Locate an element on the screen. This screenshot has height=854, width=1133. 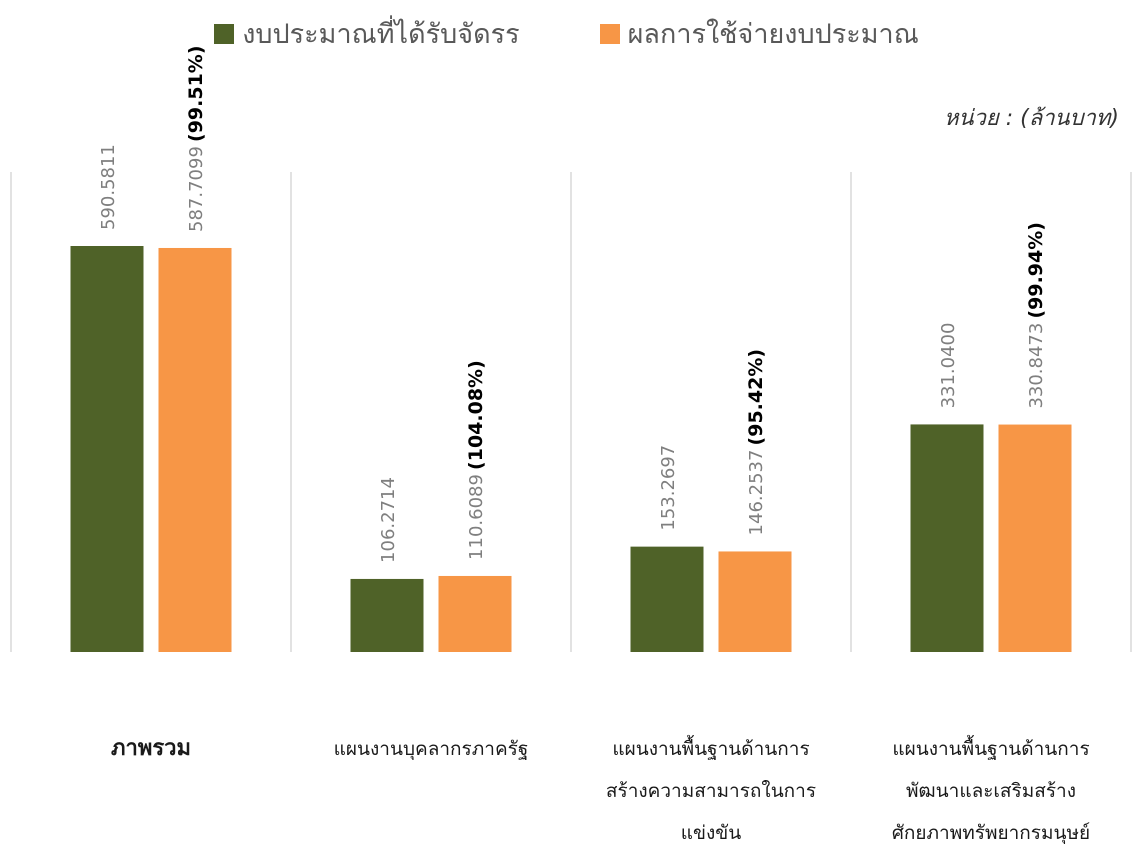
legend-item-spending: ผลการใช้จ่ายงบประมาณ is located at coordinates (759, 33).